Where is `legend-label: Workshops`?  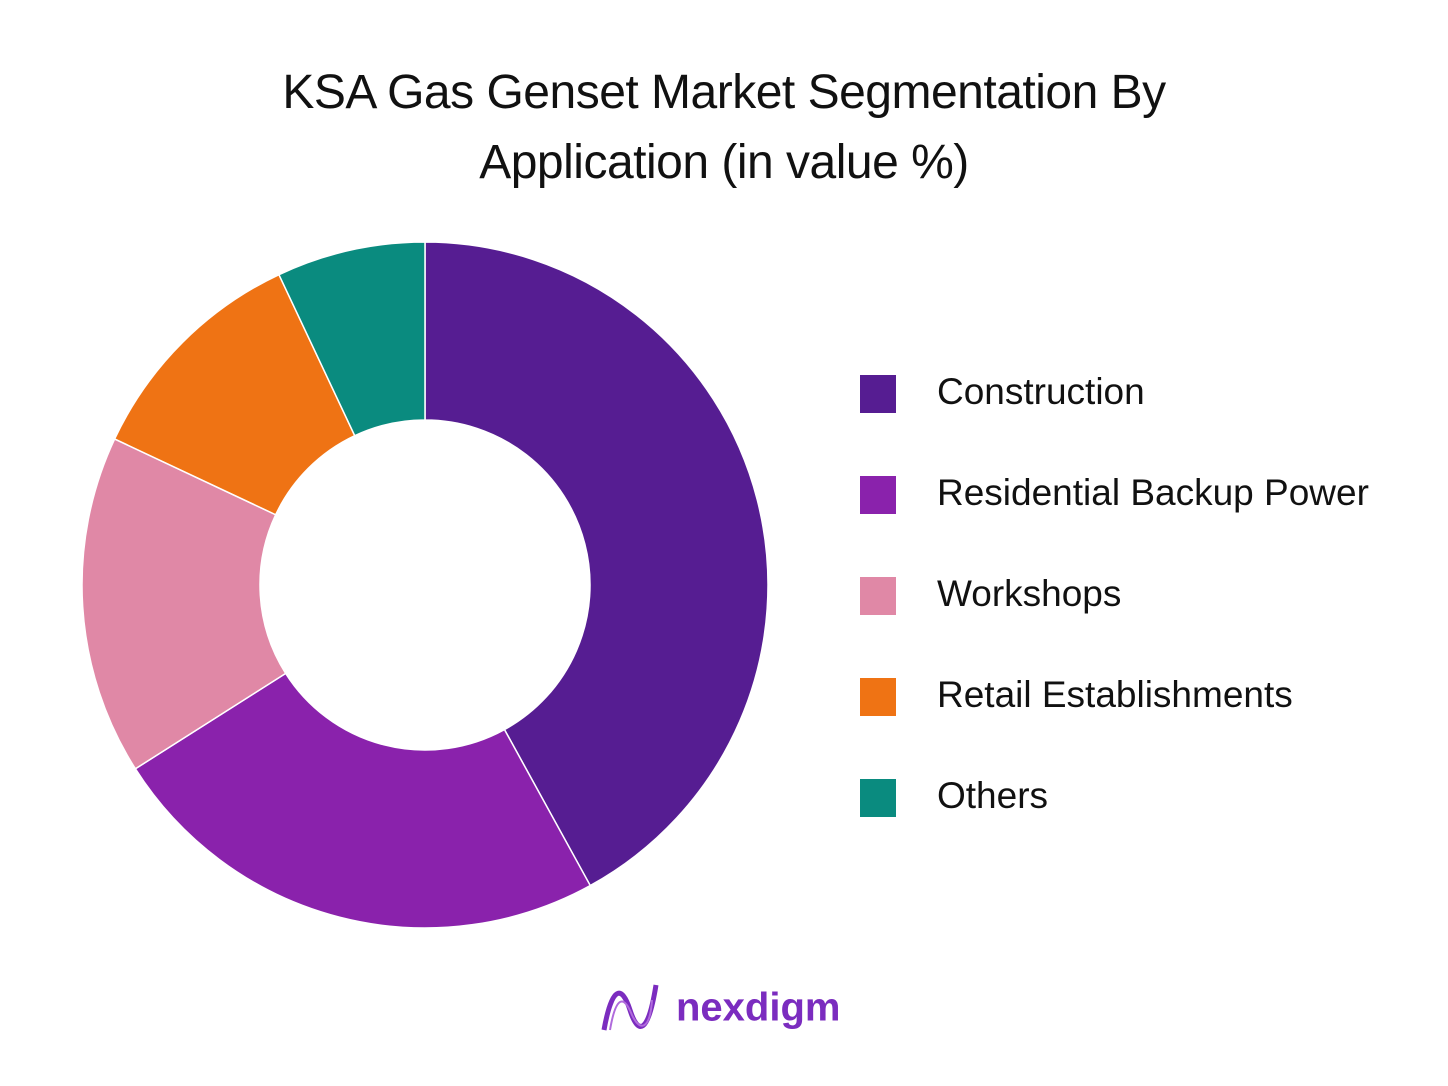
legend-label: Workshops is located at coordinates (1029, 593).